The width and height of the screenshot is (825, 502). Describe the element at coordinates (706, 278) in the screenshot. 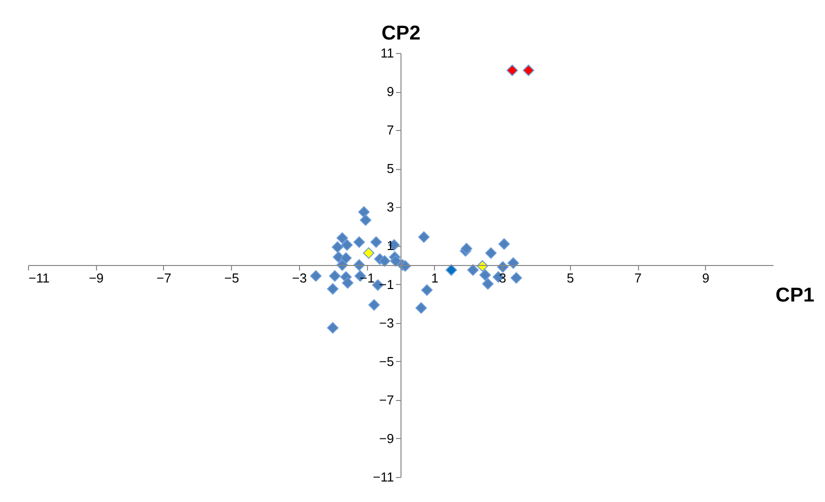

I see `x-tick-label: 9` at that location.